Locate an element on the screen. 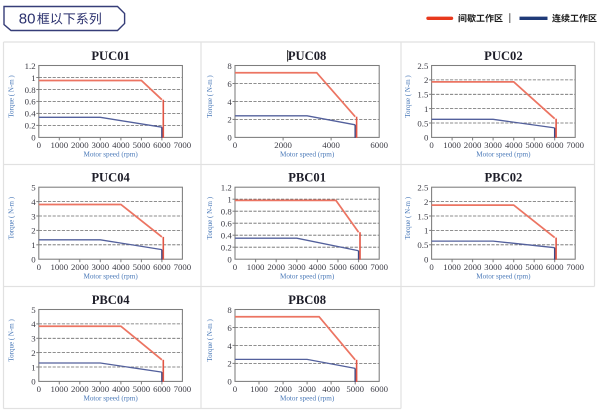  svg-text: PBC01 is located at coordinates (307, 178).